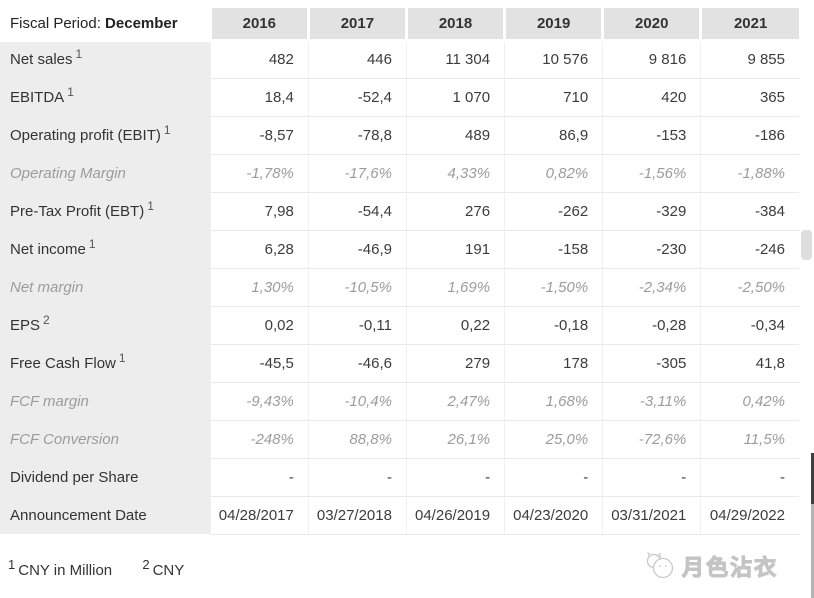 Image resolution: width=814 pixels, height=598 pixels. I want to click on cell-value: -158, so click(553, 249).